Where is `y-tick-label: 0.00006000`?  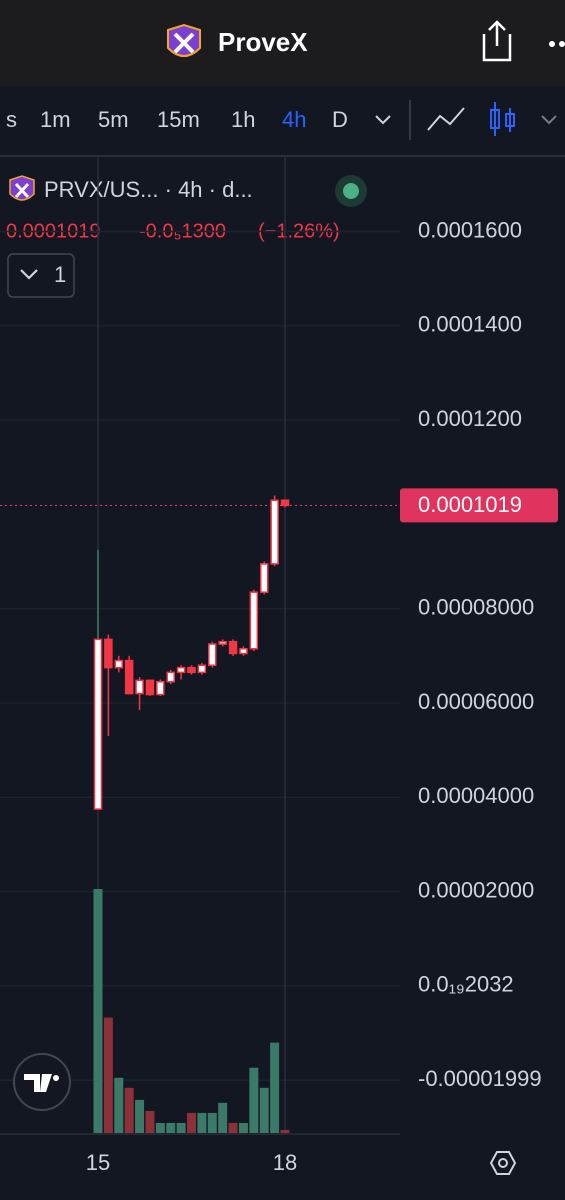
y-tick-label: 0.00006000 is located at coordinates (476, 701).